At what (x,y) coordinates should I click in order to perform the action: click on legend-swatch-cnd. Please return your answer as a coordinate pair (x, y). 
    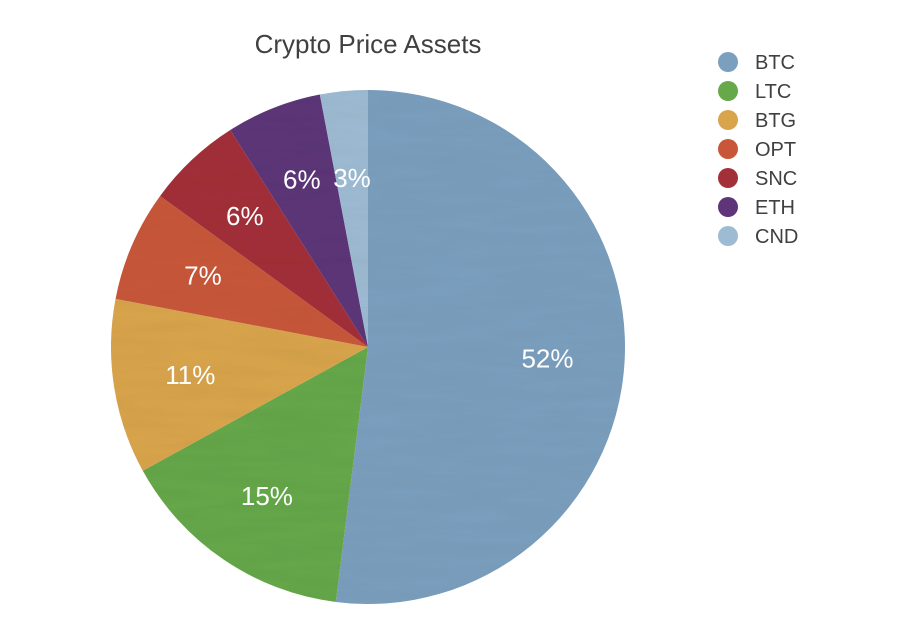
    Looking at the image, I should click on (728, 236).